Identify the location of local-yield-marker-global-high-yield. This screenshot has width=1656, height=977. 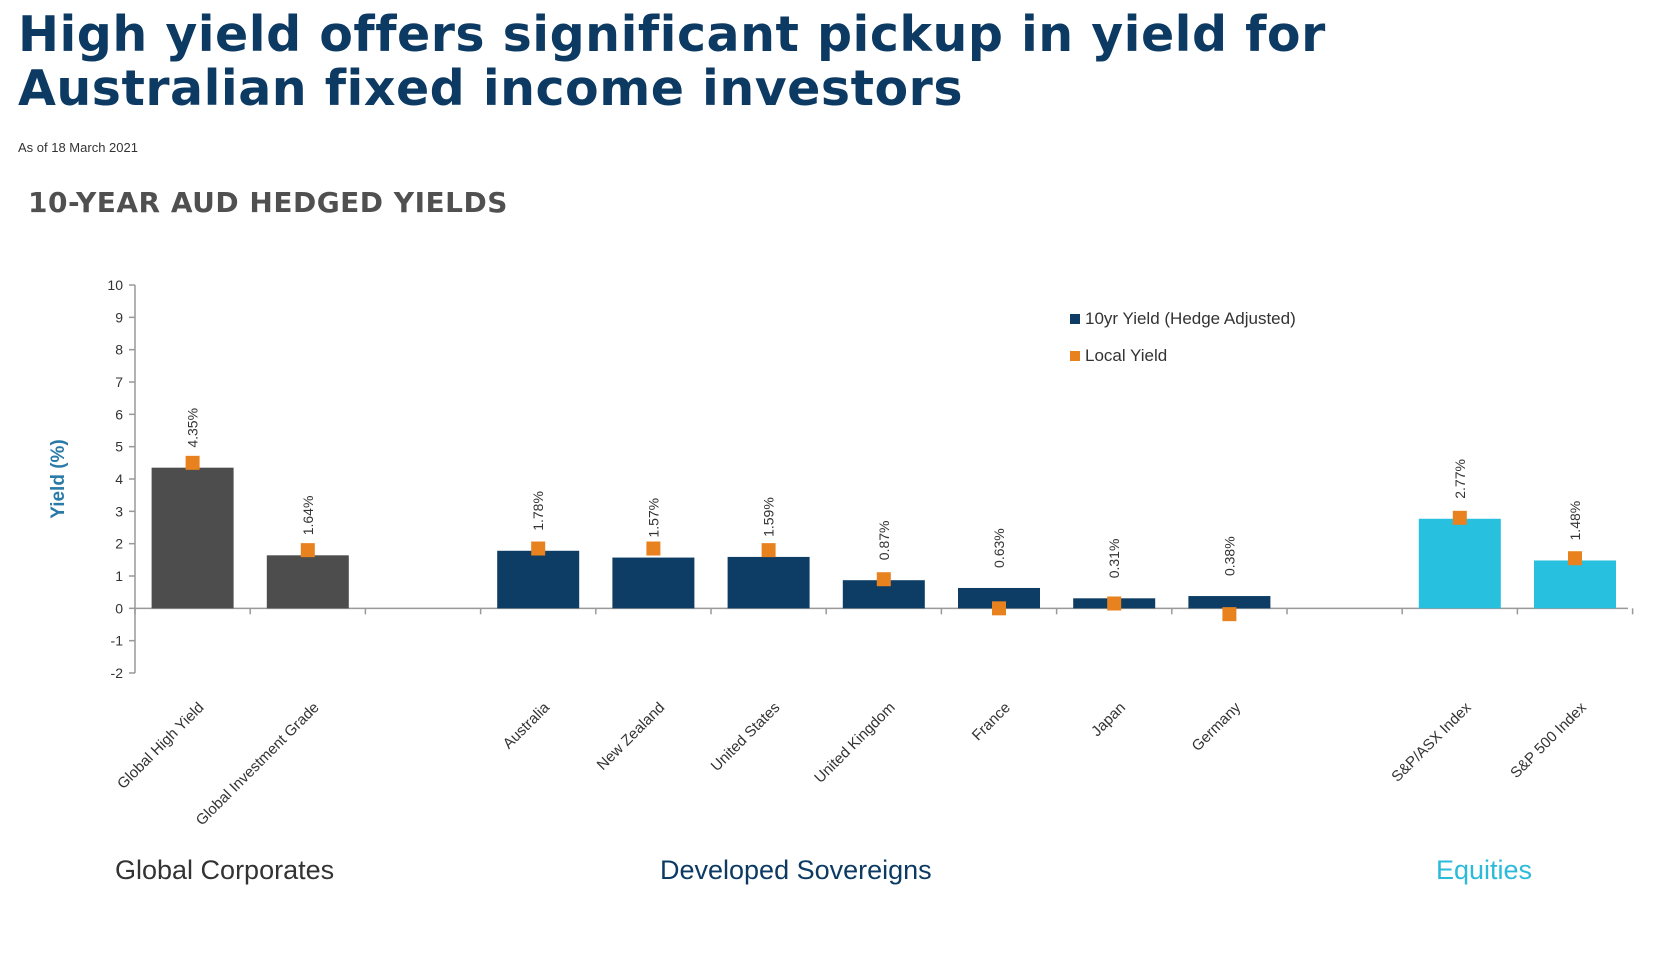
(192, 462).